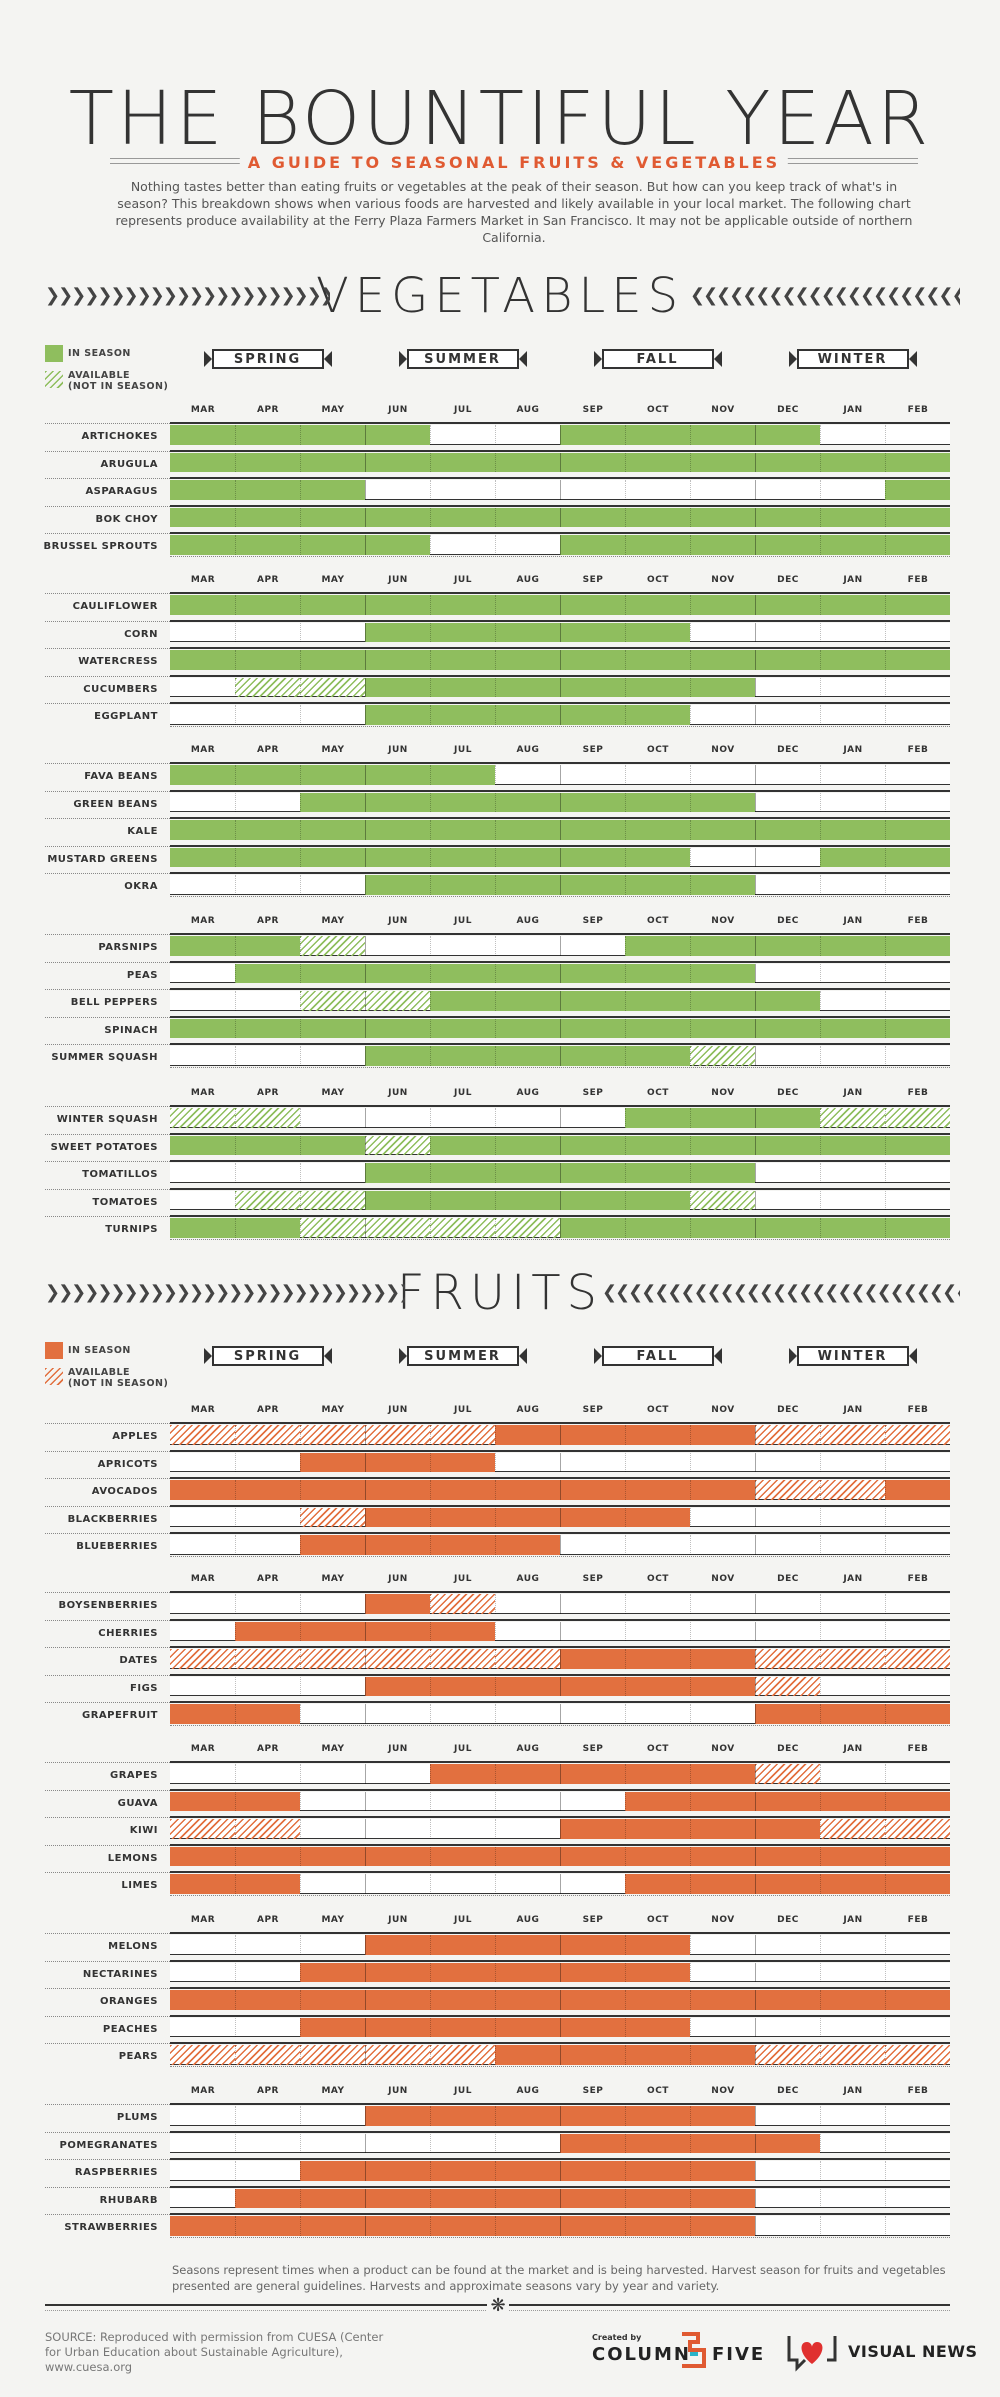 Image resolution: width=1000 pixels, height=2397 pixels. I want to click on fruit-month-header-jan: JAN, so click(853, 2091).